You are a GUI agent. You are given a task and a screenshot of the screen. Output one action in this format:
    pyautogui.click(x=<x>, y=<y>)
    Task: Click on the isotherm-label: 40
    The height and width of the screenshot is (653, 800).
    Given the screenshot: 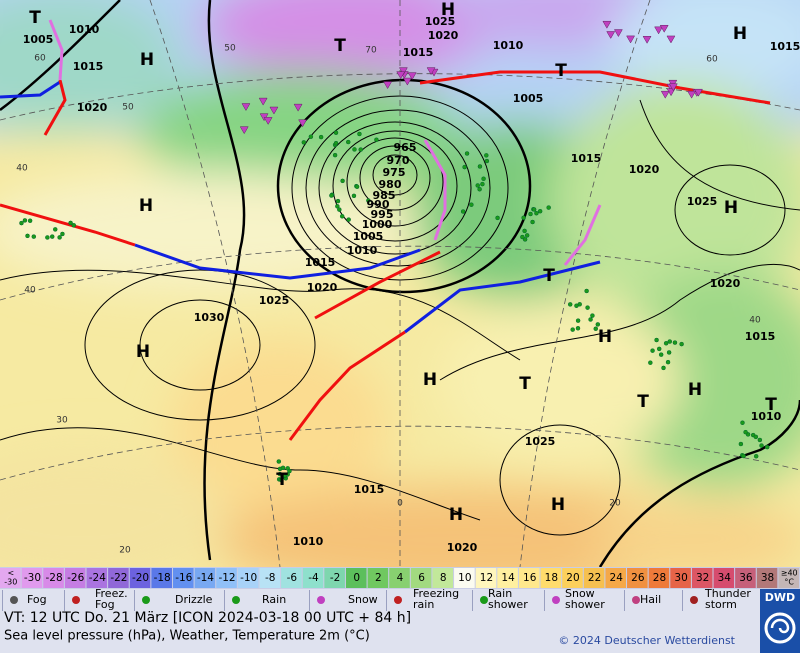 What is the action you would take?
    pyautogui.click(x=22, y=169)
    